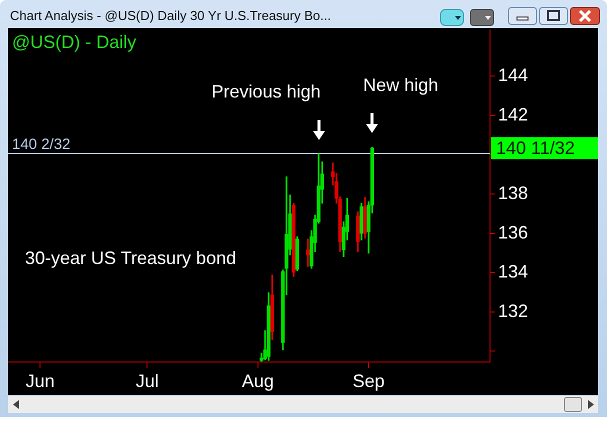 This screenshot has height=431, width=607. Describe the element at coordinates (368, 380) in the screenshot. I see `x-tick-label: Sep` at that location.